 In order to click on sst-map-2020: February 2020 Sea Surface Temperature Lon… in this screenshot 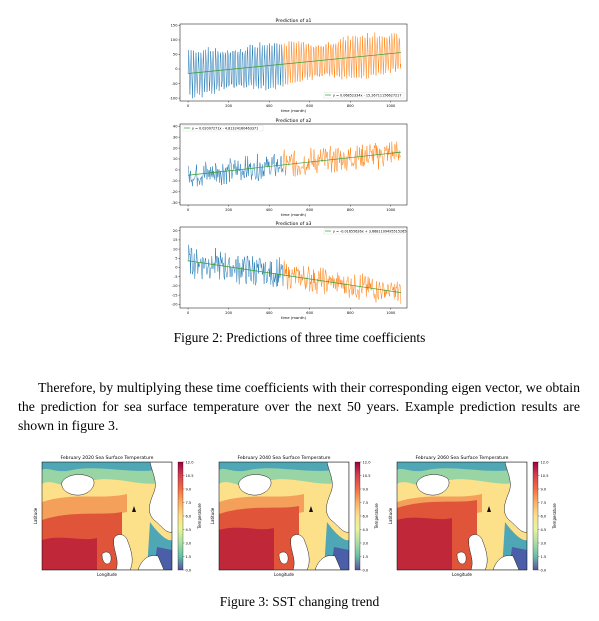, I will do `click(117, 516)`.